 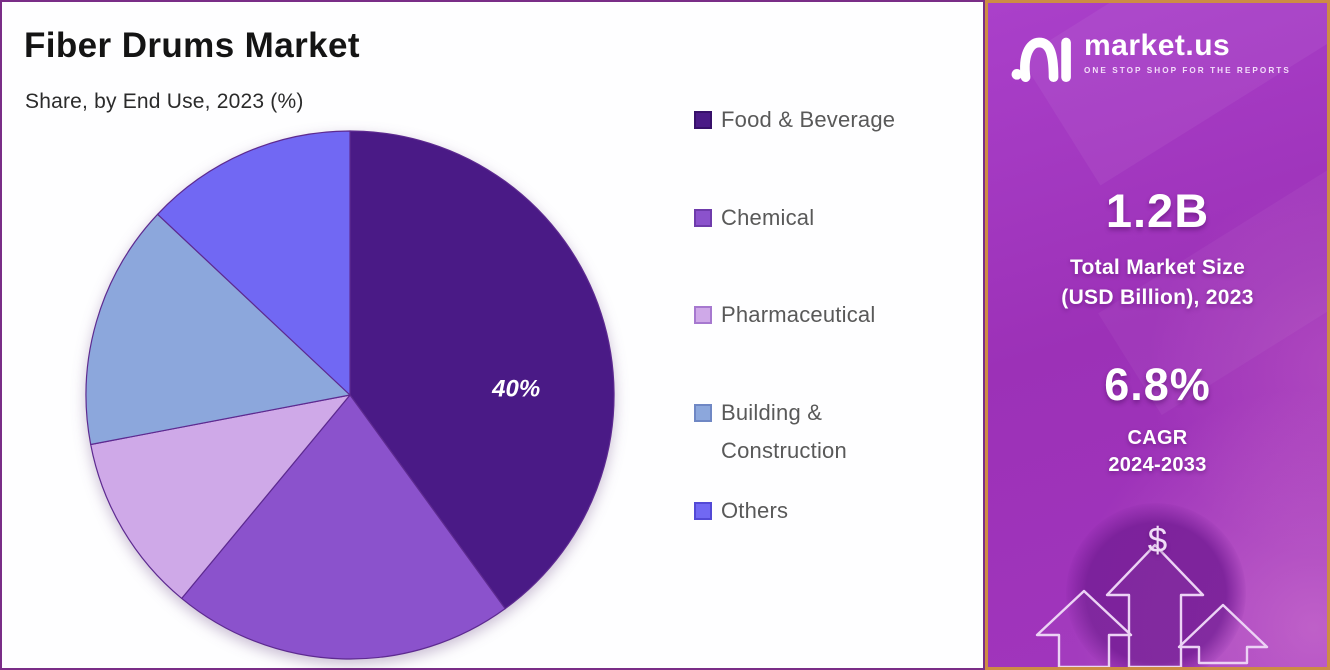 I want to click on chart-title: Fiber Drums Market, so click(x=192, y=45).